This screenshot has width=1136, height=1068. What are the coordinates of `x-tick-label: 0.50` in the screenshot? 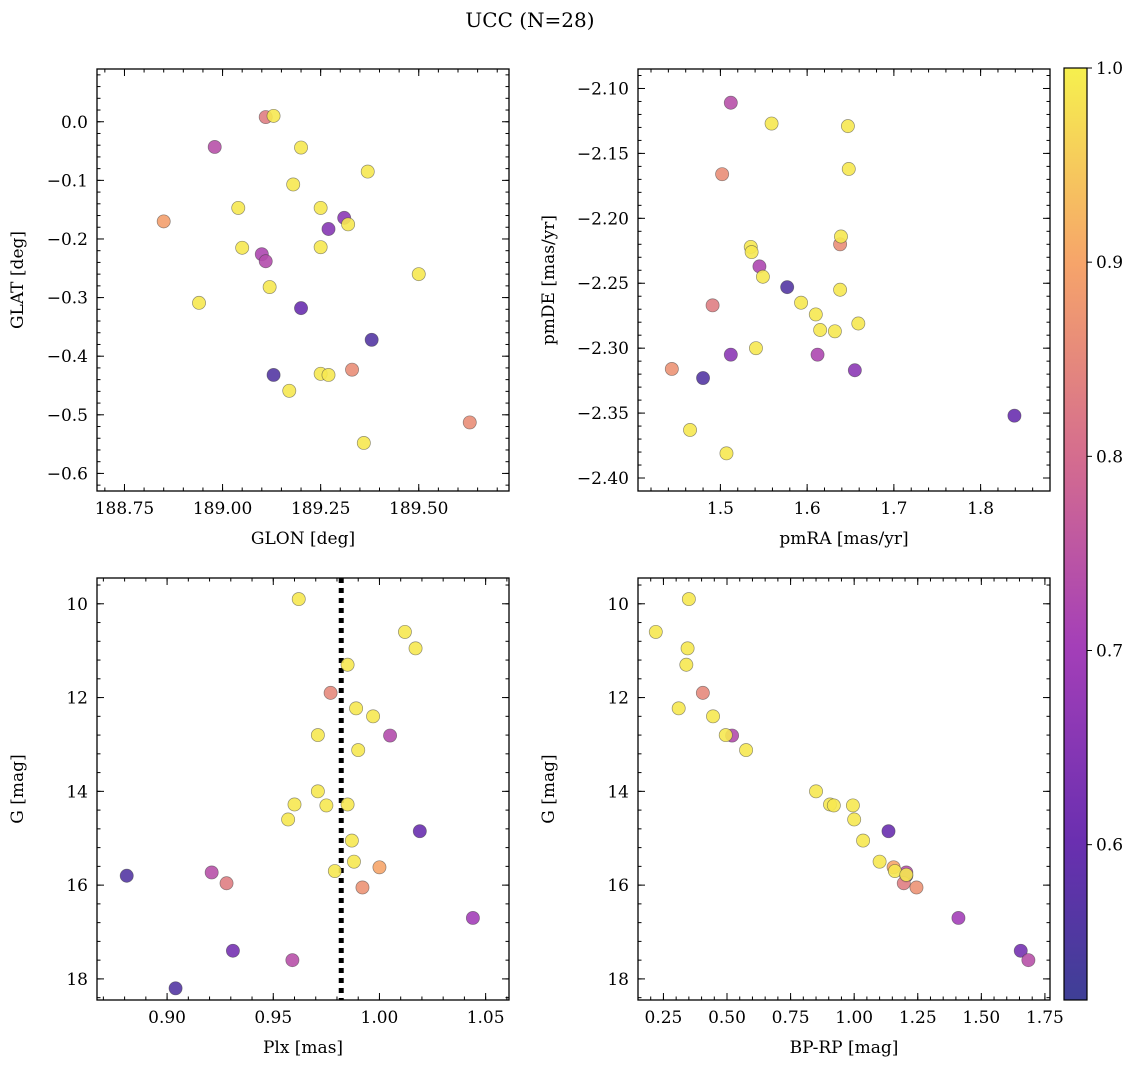 It's located at (727, 1018).